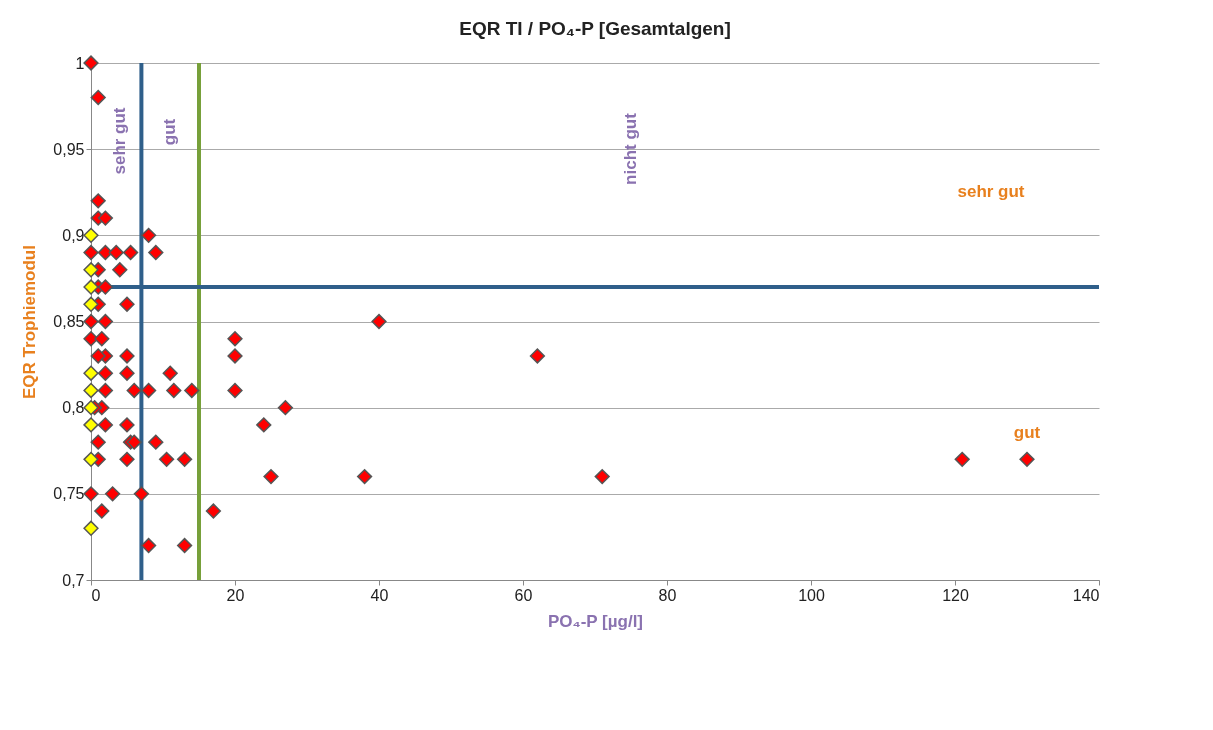 This screenshot has width=1213, height=730. What do you see at coordinates (73, 235) in the screenshot?
I see `y-tick-label: 0,9` at bounding box center [73, 235].